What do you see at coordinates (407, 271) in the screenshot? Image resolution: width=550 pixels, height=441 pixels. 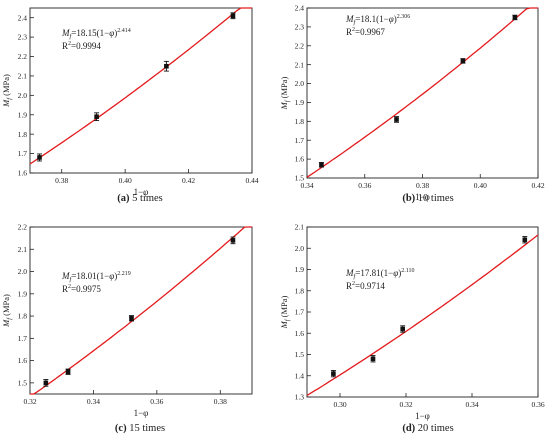 I see `eq-exponent: 2.110` at bounding box center [407, 271].